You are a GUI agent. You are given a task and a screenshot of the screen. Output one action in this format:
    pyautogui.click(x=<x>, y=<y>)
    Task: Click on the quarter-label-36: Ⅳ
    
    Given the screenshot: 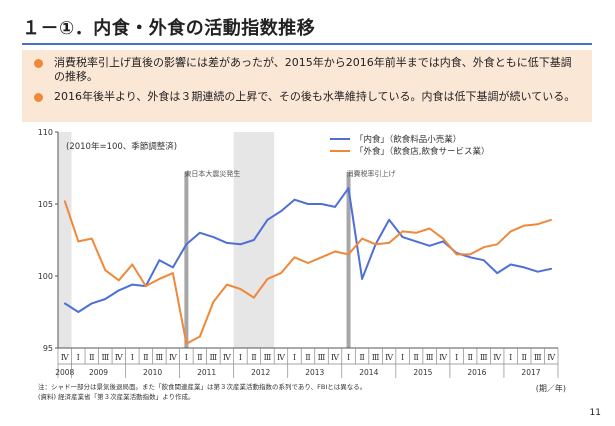 What is the action you would take?
    pyautogui.click(x=551, y=357)
    